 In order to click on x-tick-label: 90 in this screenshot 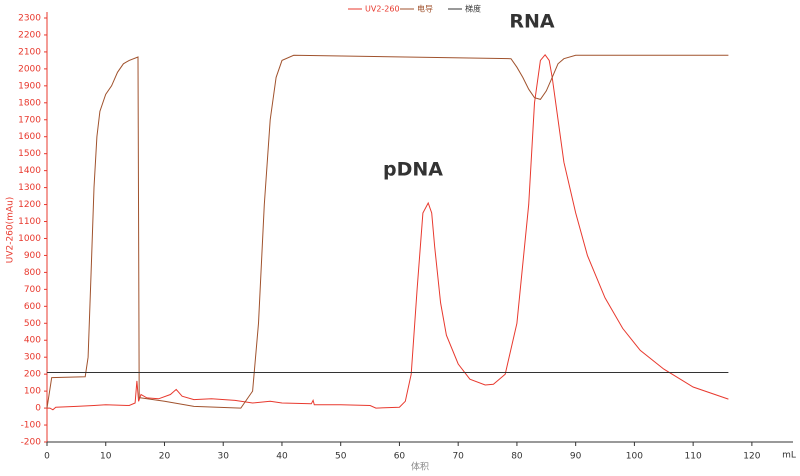, I will do `click(576, 457)`.